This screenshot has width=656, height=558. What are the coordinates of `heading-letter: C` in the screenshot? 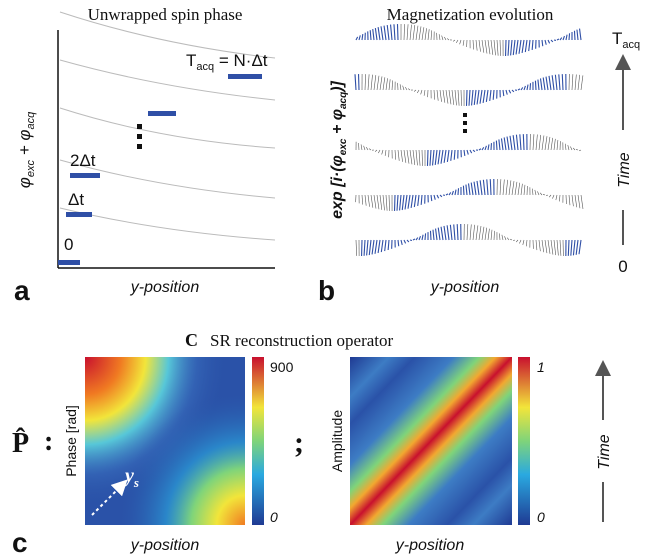 It's located at (191, 340).